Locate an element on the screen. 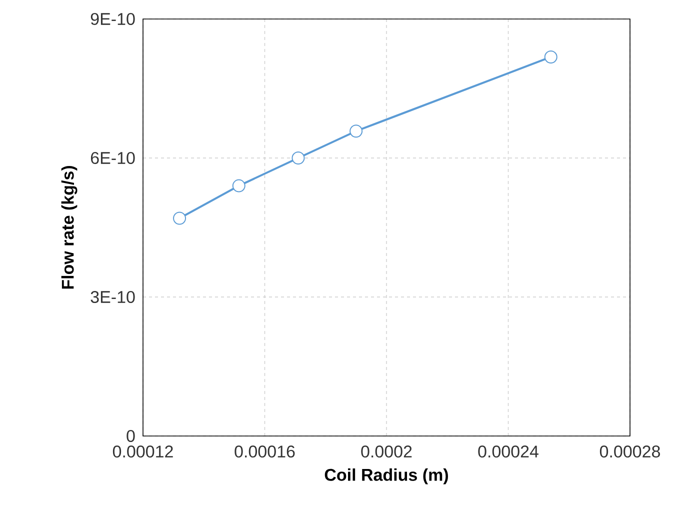 The width and height of the screenshot is (683, 529). x-tick-label: 0.00016 is located at coordinates (264, 452).